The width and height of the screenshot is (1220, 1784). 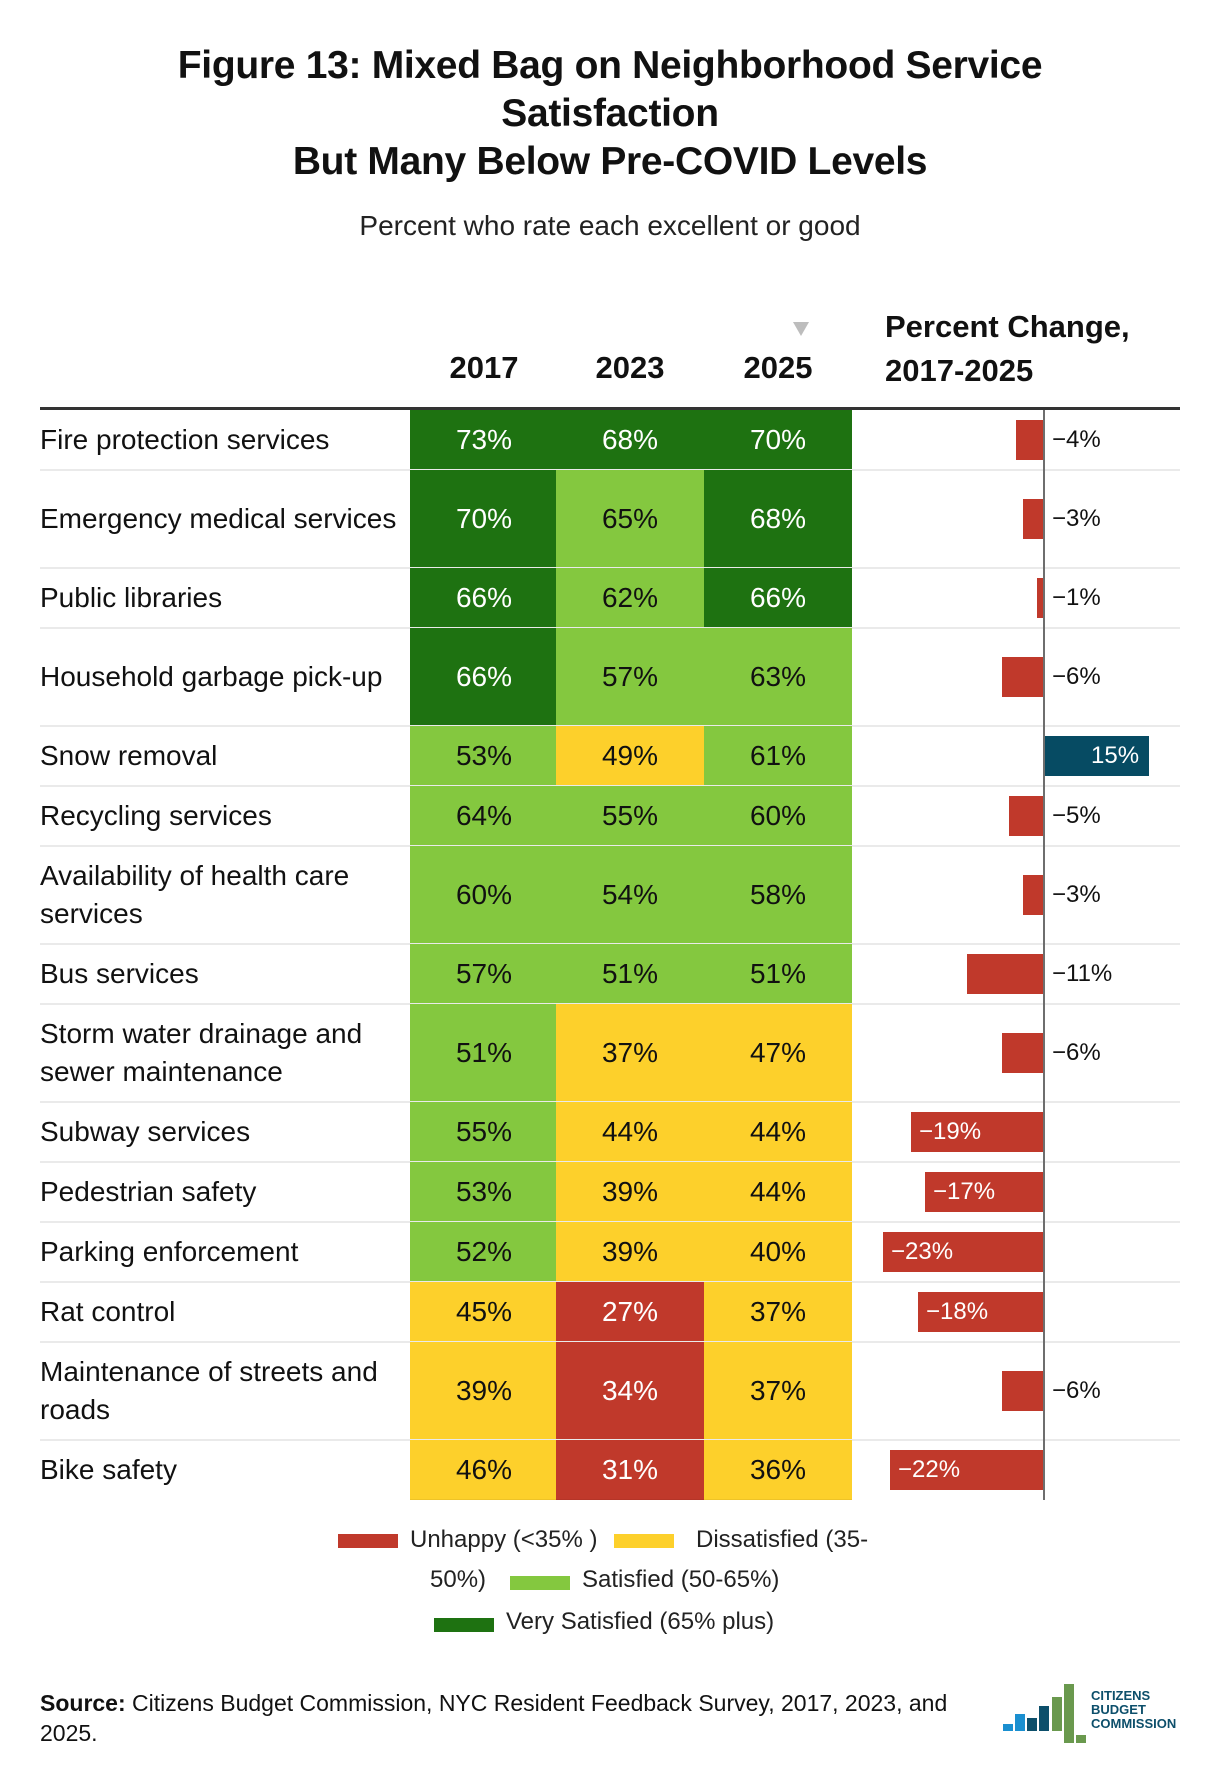 I want to click on change-label: −19%, so click(x=950, y=1131).